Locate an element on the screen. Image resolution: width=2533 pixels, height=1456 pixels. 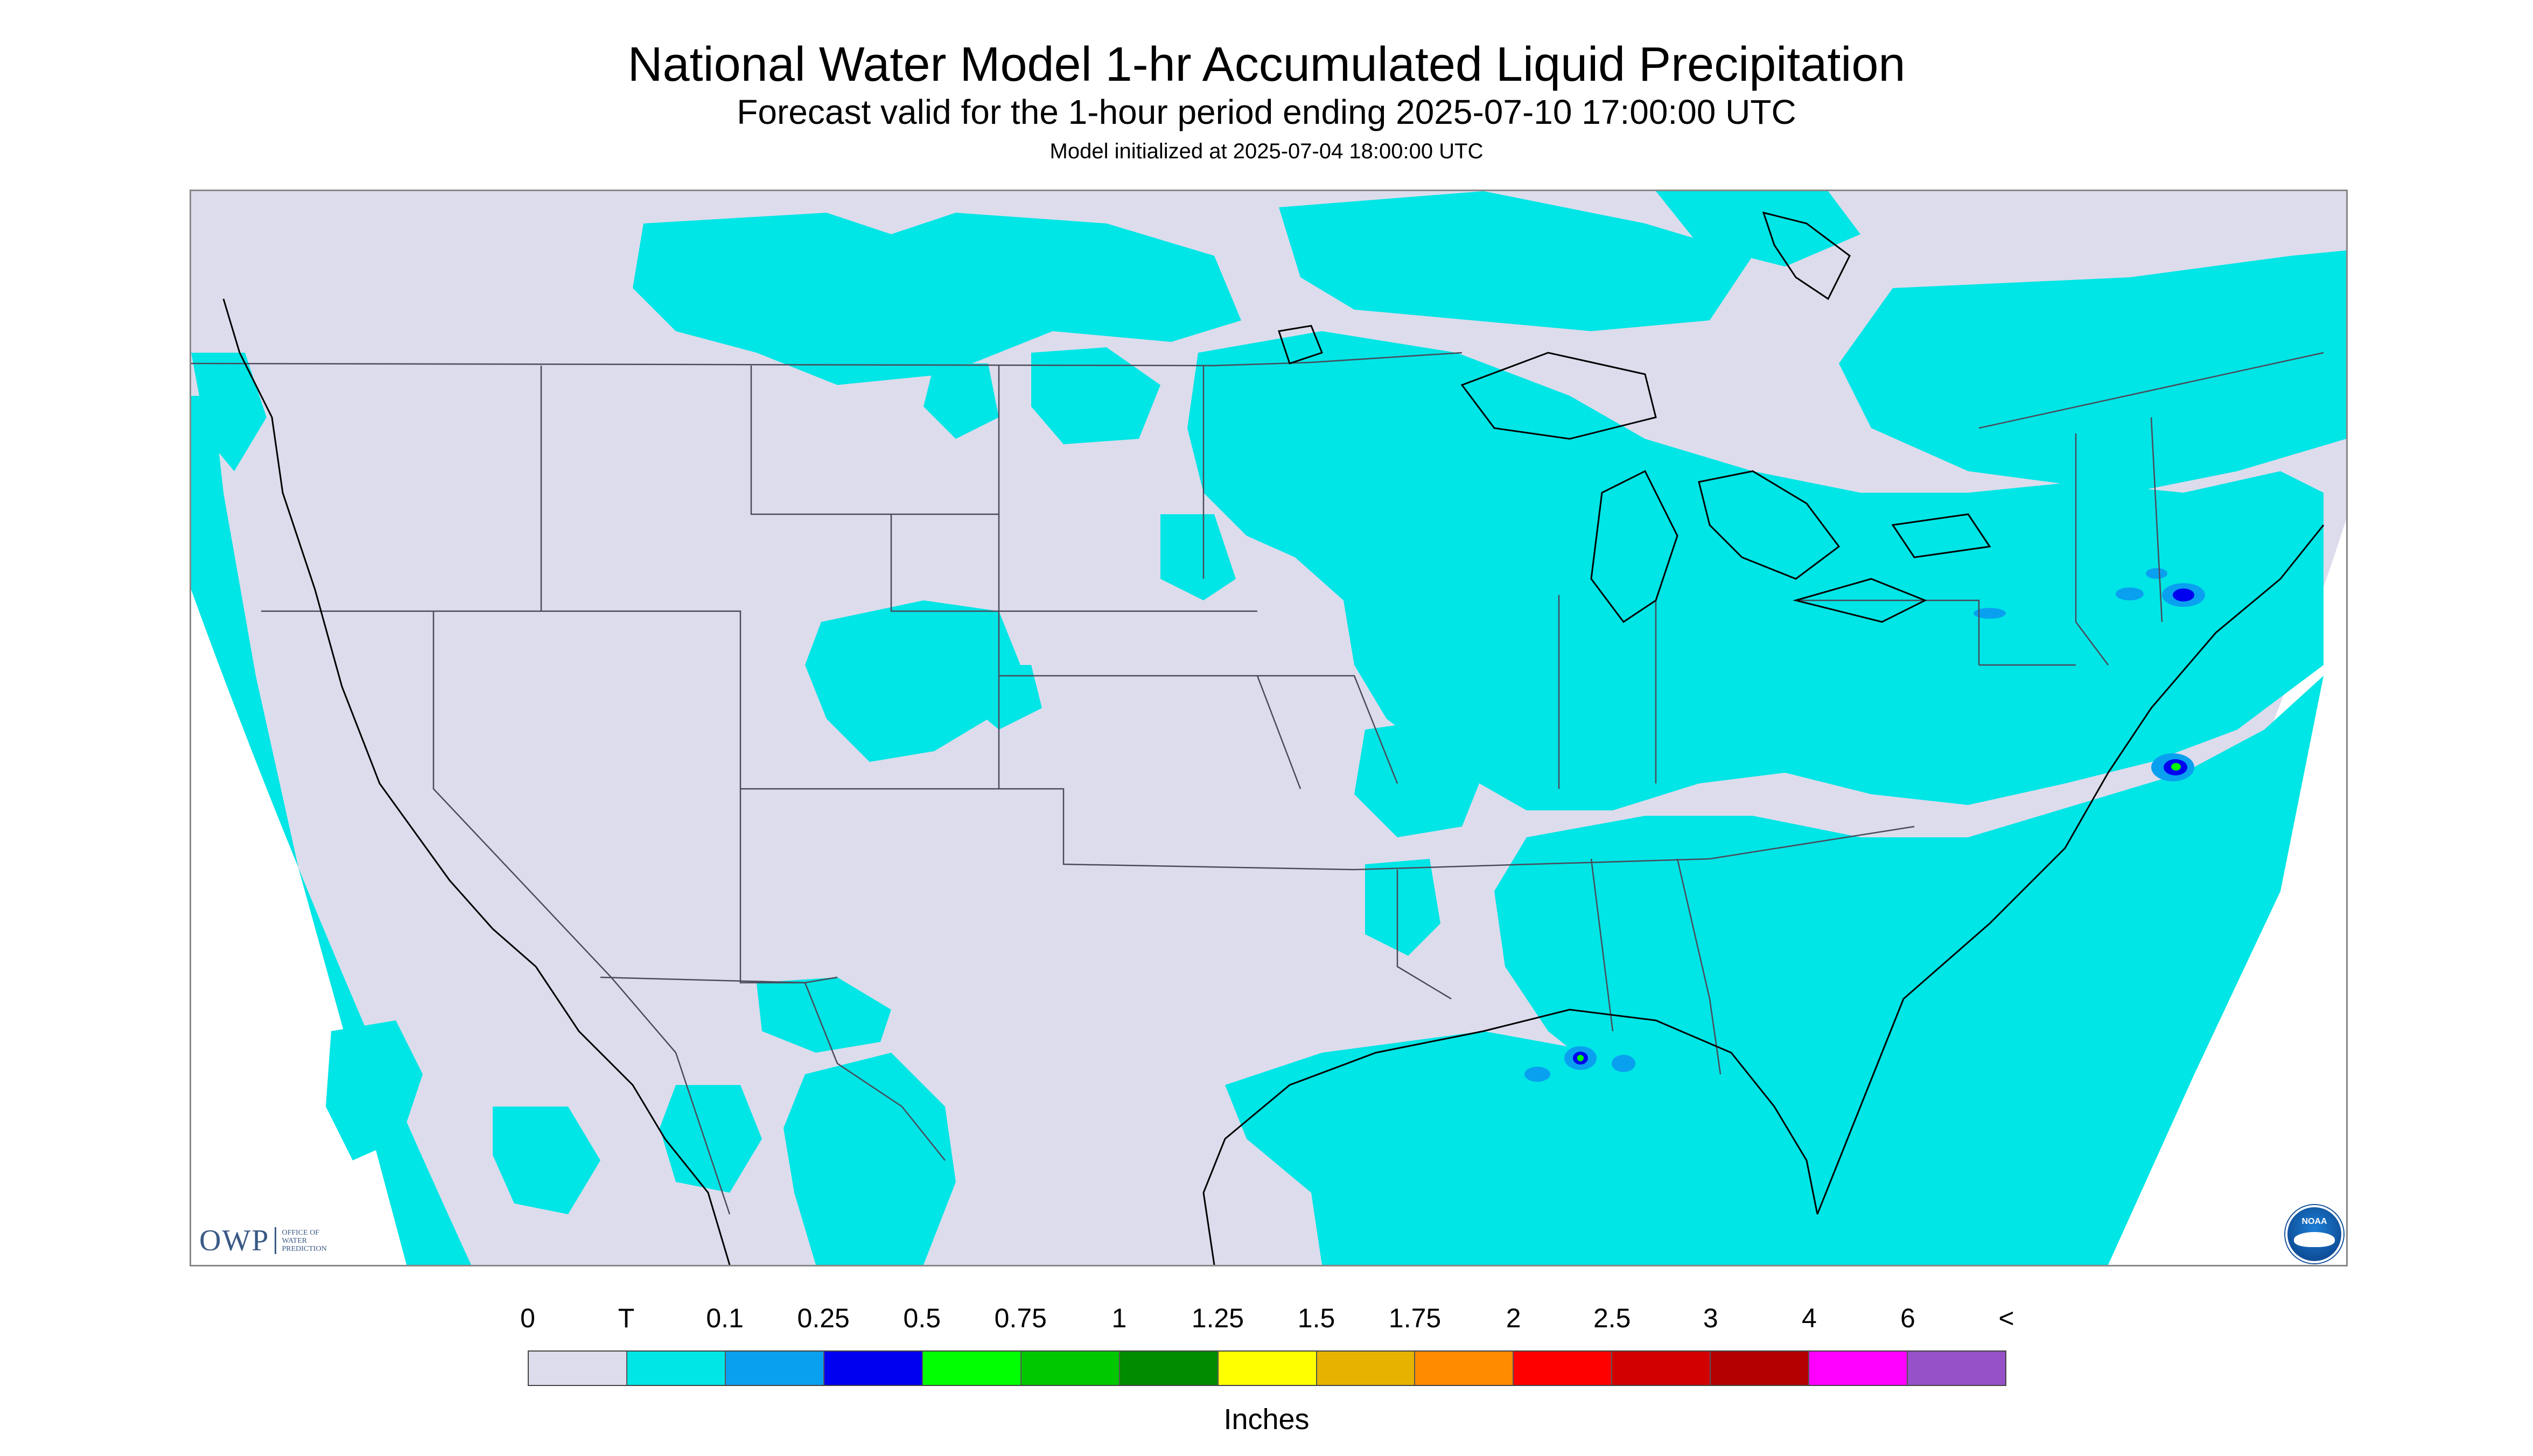
light-precip-cells is located at coordinates (1865, 825).